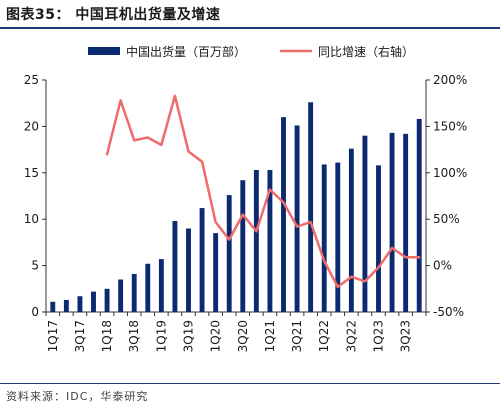 The width and height of the screenshot is (500, 411). I want to click on source-note: 资料来源：IDC，华泰研究, so click(77, 396).